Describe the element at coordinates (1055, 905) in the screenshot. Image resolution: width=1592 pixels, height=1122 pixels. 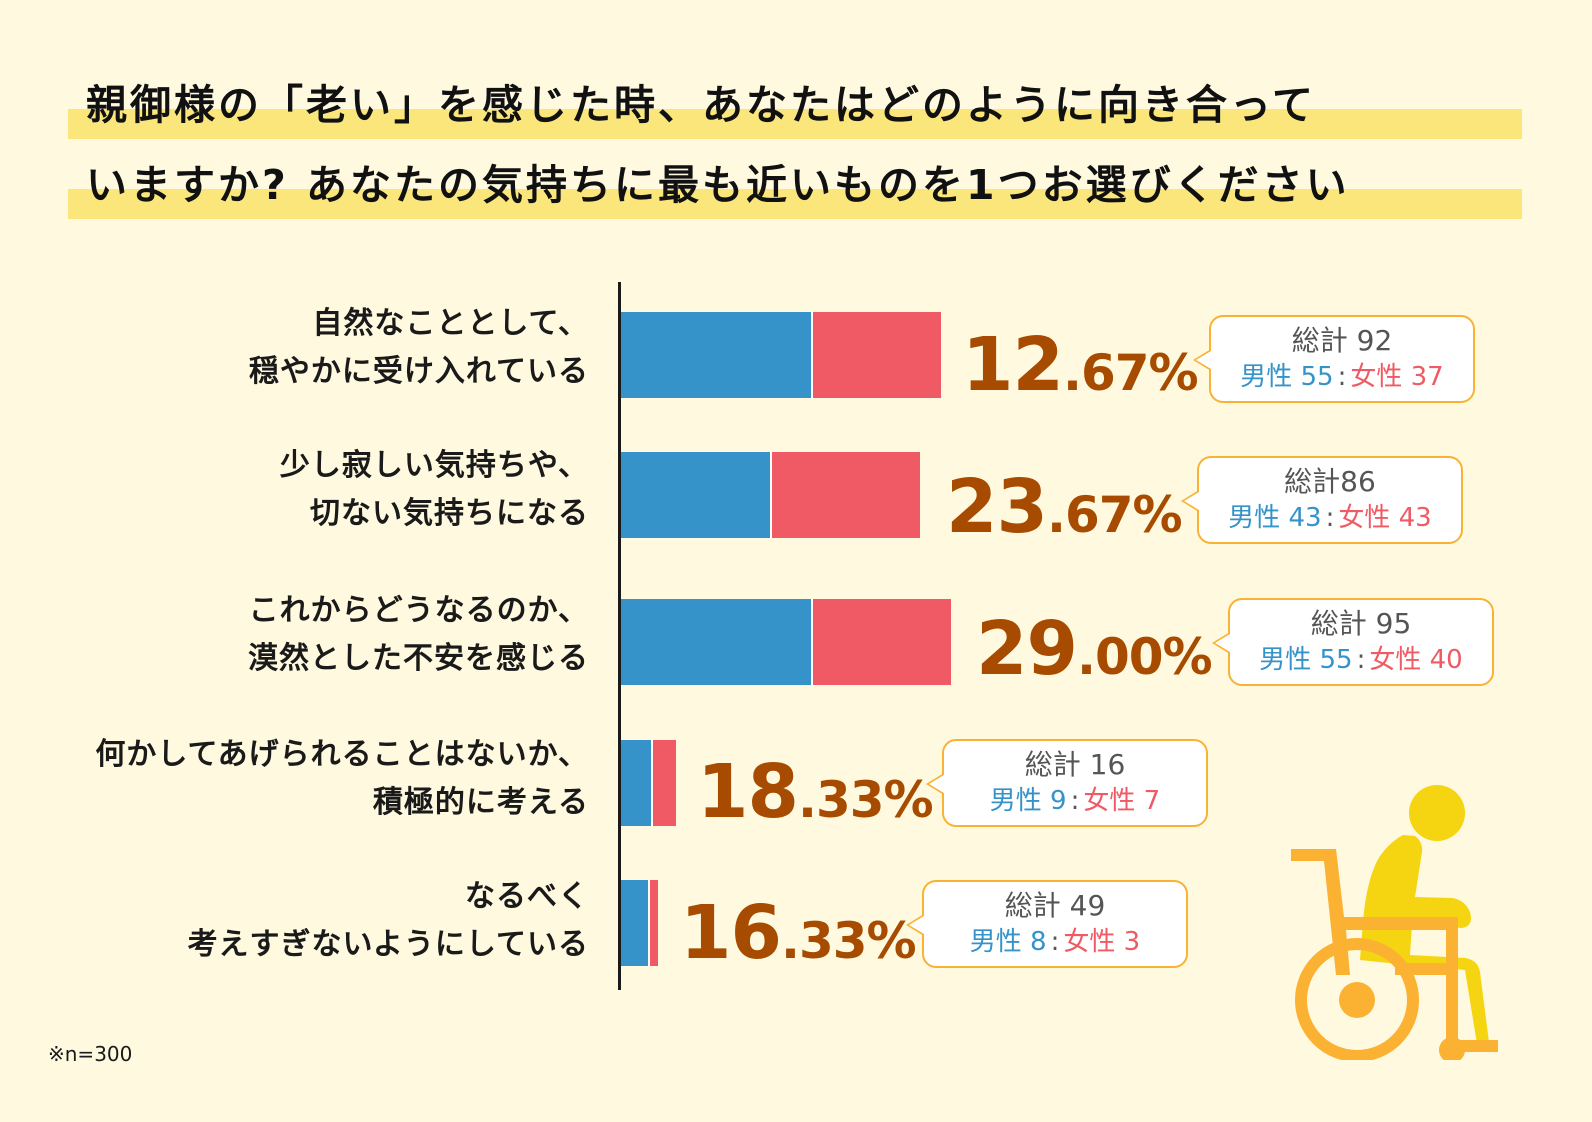
I see `total-count: 総計 49` at that location.